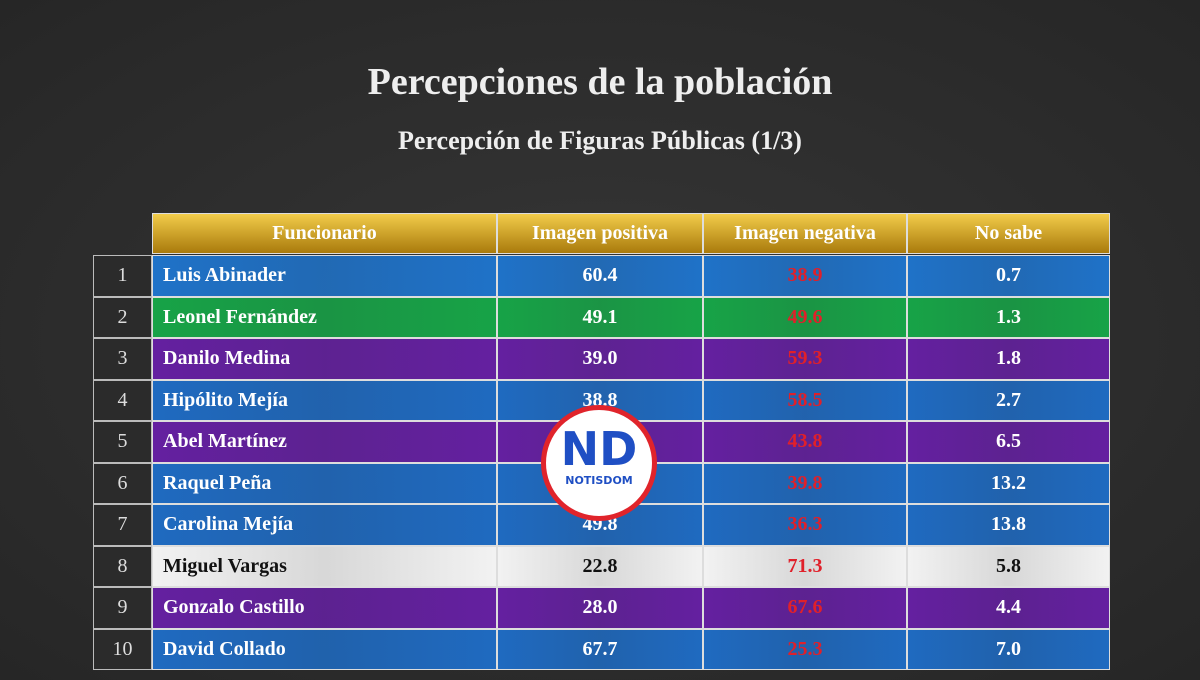 This screenshot has height=680, width=1200. What do you see at coordinates (324, 608) in the screenshot?
I see `name-cell: Gonzalo Castillo` at bounding box center [324, 608].